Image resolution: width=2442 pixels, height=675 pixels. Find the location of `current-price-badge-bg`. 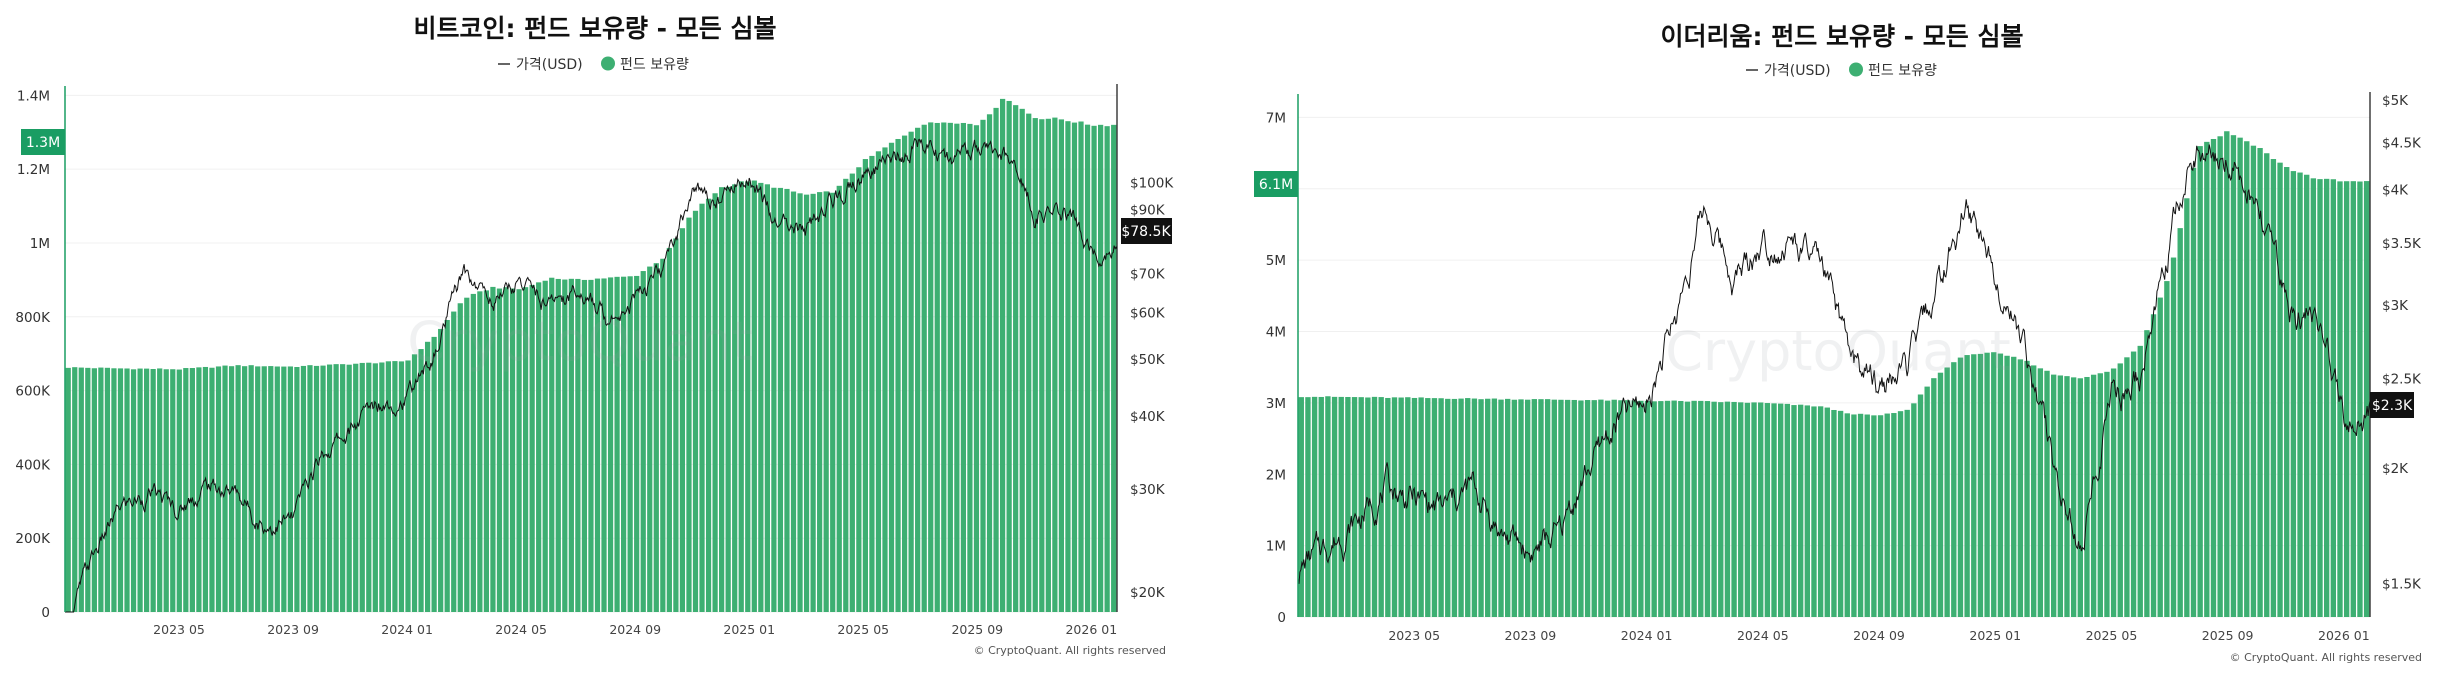

current-price-badge-bg is located at coordinates (2392, 405).